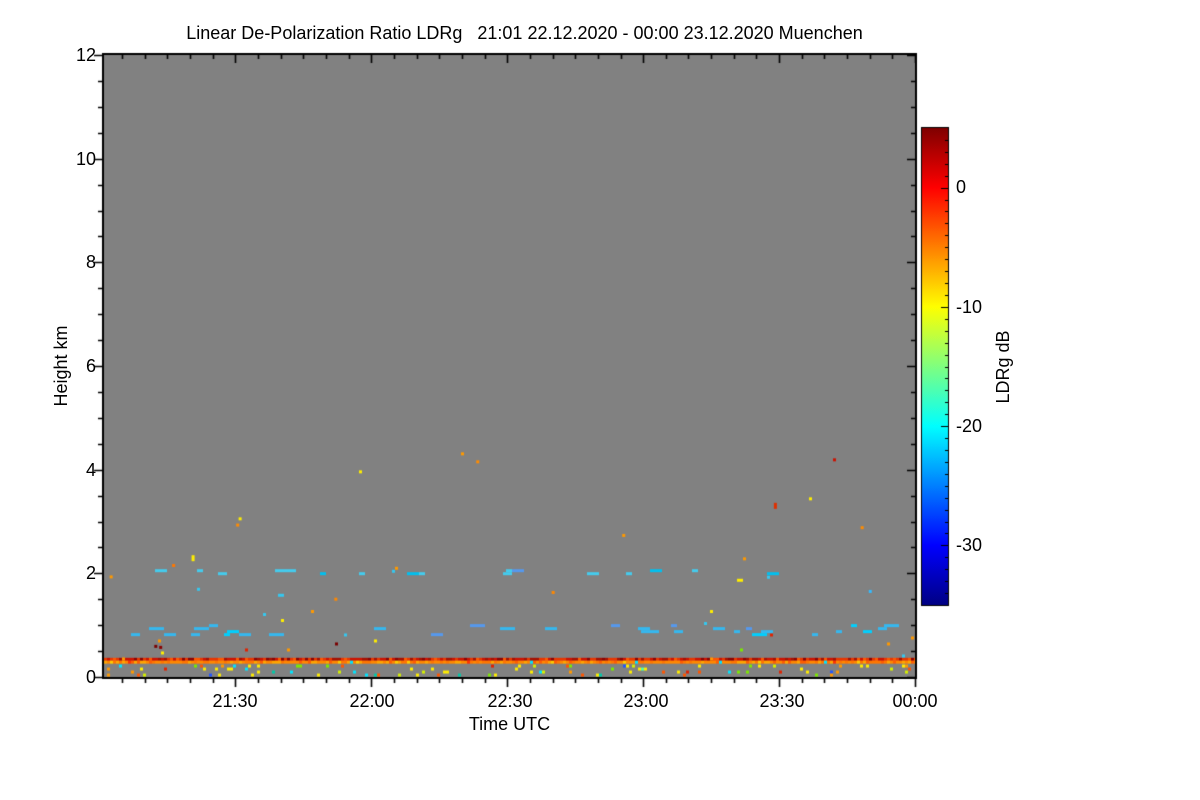 The width and height of the screenshot is (1200, 800). What do you see at coordinates (372, 701) in the screenshot?
I see `x-tick-label-2200: 22:00` at bounding box center [372, 701].